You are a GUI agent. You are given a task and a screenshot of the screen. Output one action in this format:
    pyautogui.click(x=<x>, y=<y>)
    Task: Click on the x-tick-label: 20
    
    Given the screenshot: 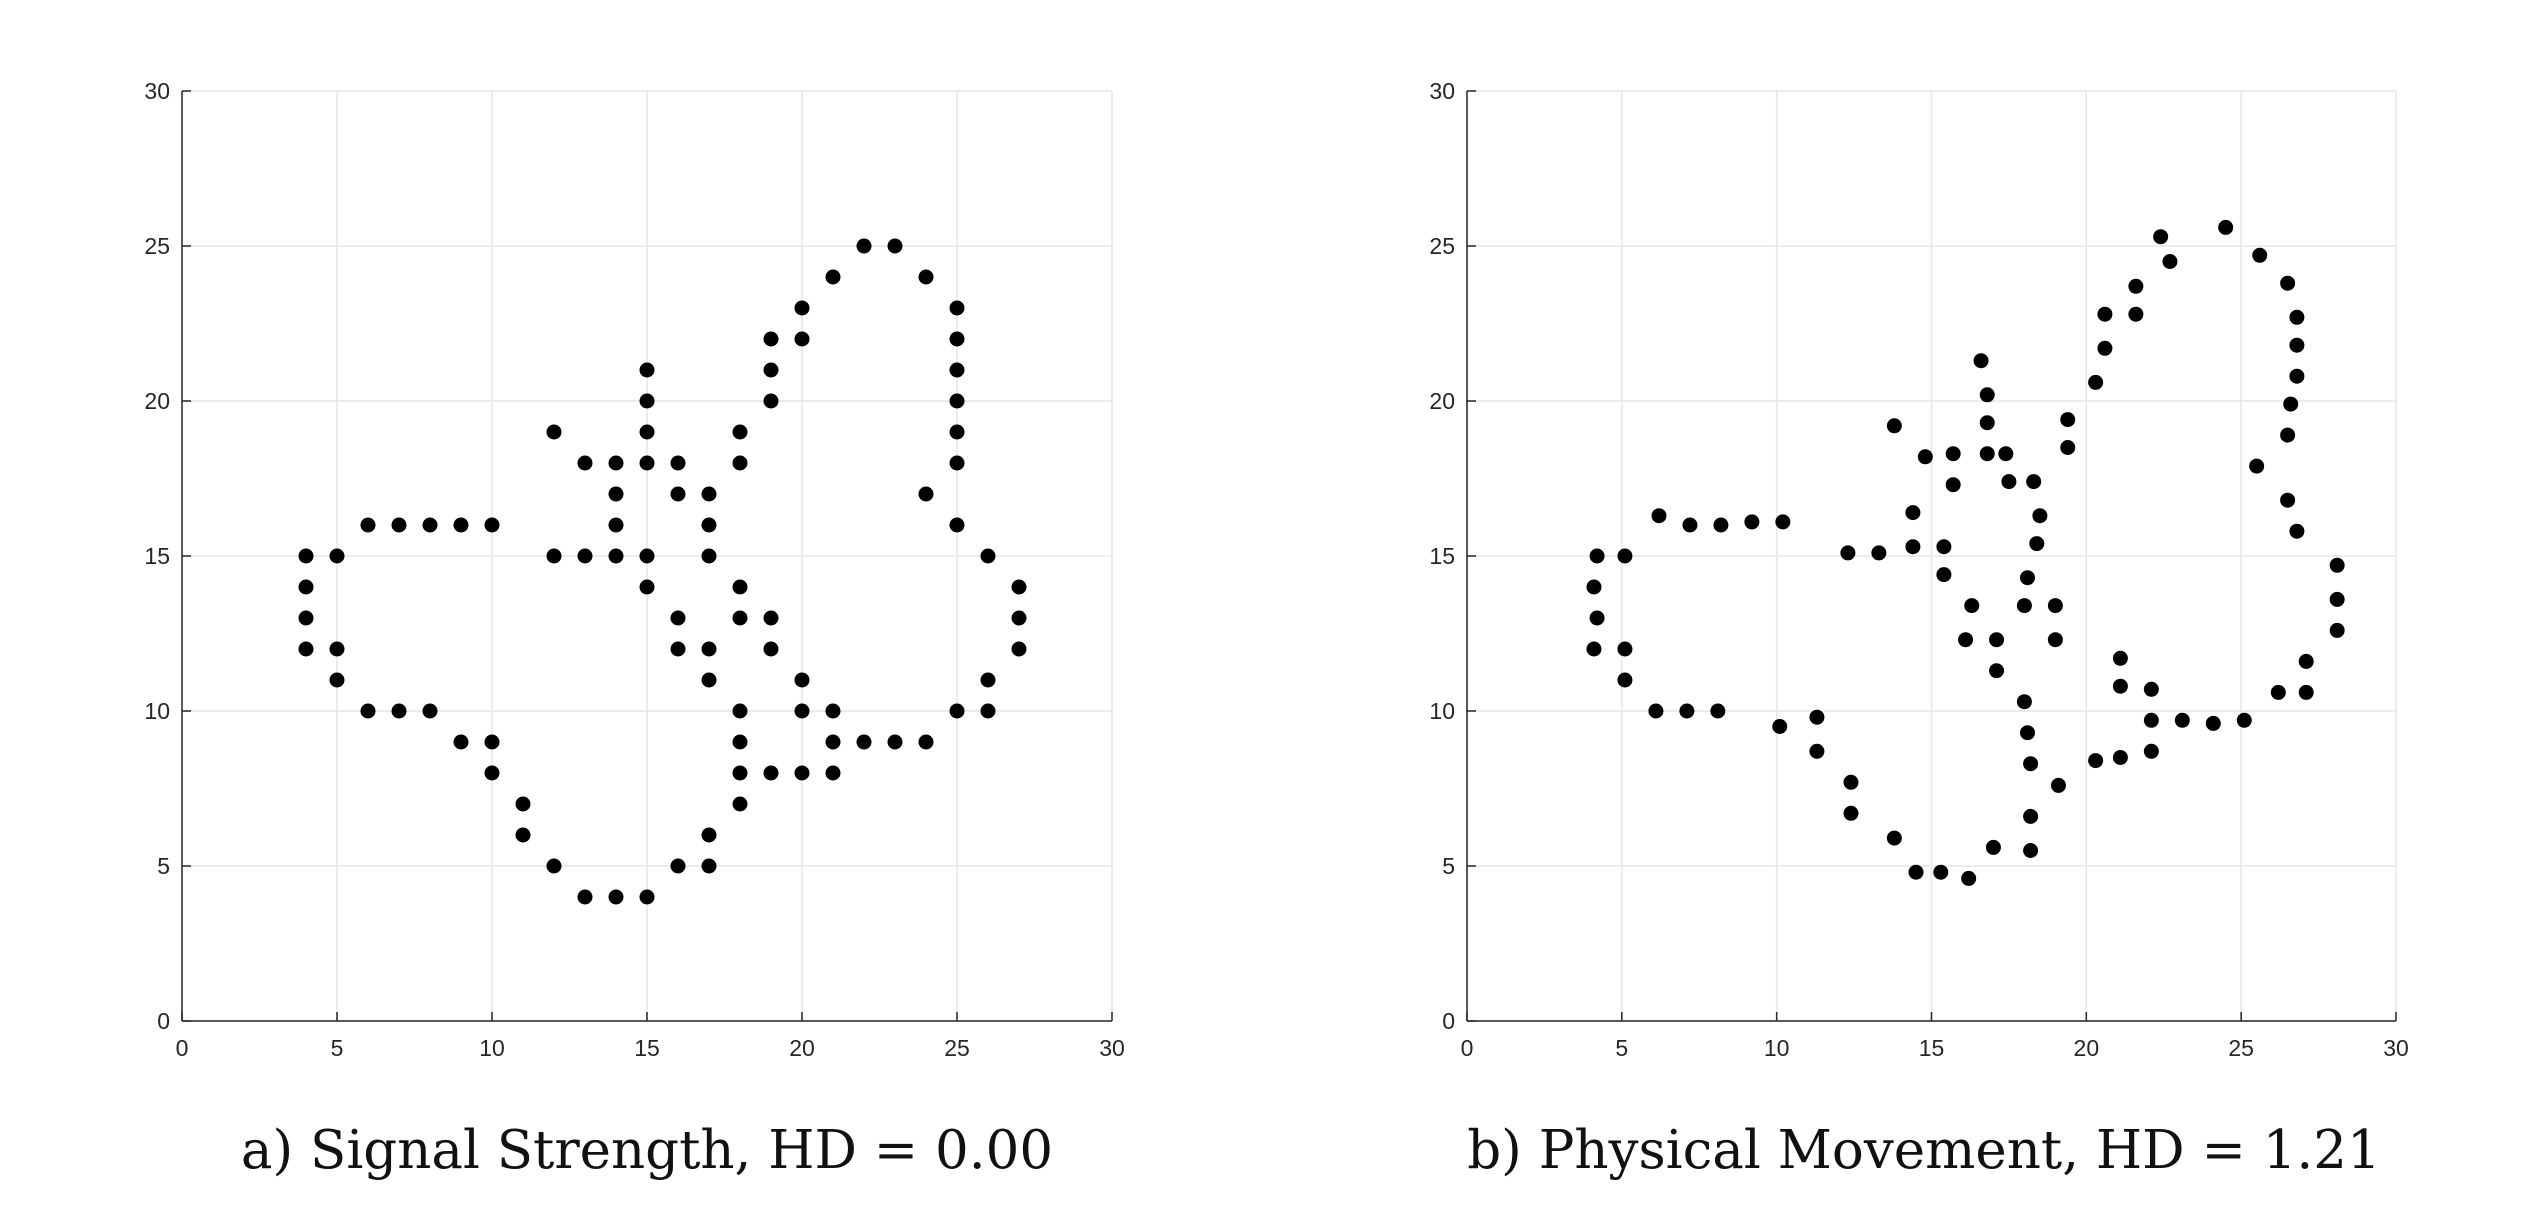 What is the action you would take?
    pyautogui.click(x=802, y=1048)
    